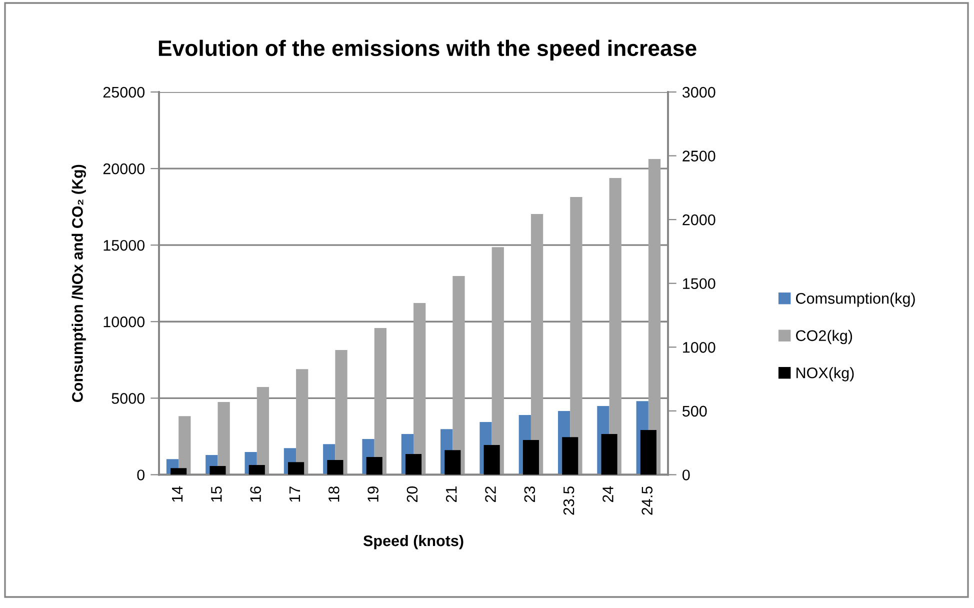 The width and height of the screenshot is (974, 608). What do you see at coordinates (79, 283) in the screenshot?
I see `y-axis-title: Consumption /NOx and CO₂ (Kg)` at bounding box center [79, 283].